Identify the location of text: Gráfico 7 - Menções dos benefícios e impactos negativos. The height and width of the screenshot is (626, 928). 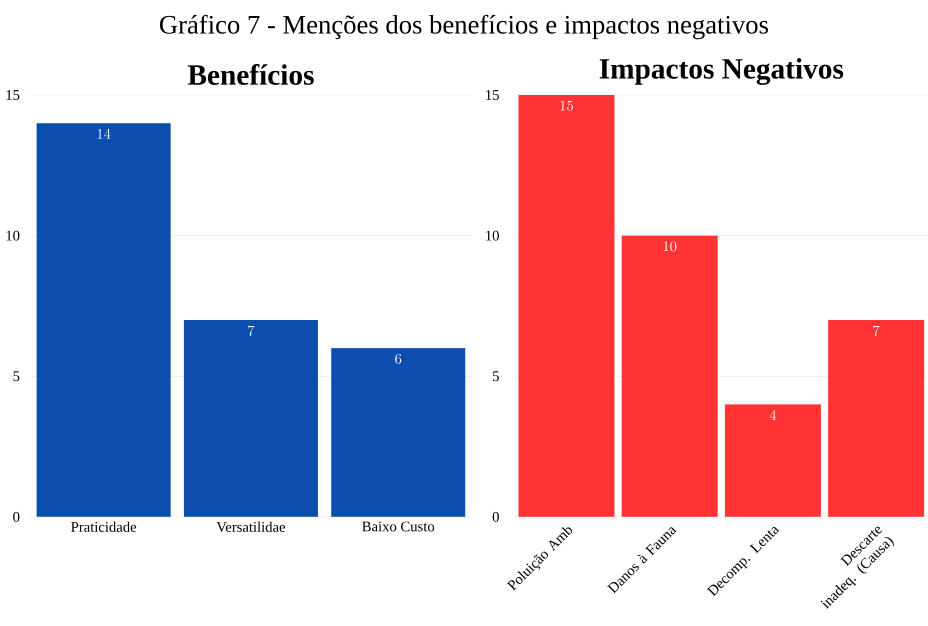
(464, 27).